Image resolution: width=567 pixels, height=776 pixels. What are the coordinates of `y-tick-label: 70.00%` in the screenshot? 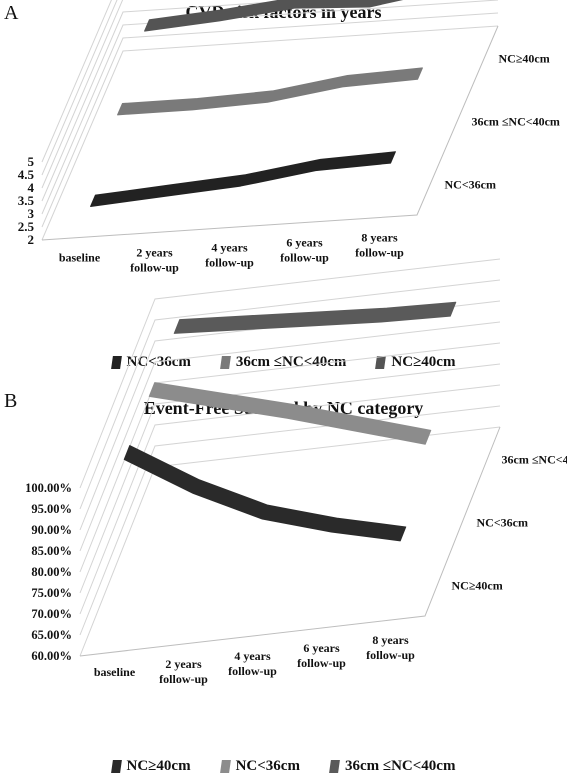 It's located at (51, 614).